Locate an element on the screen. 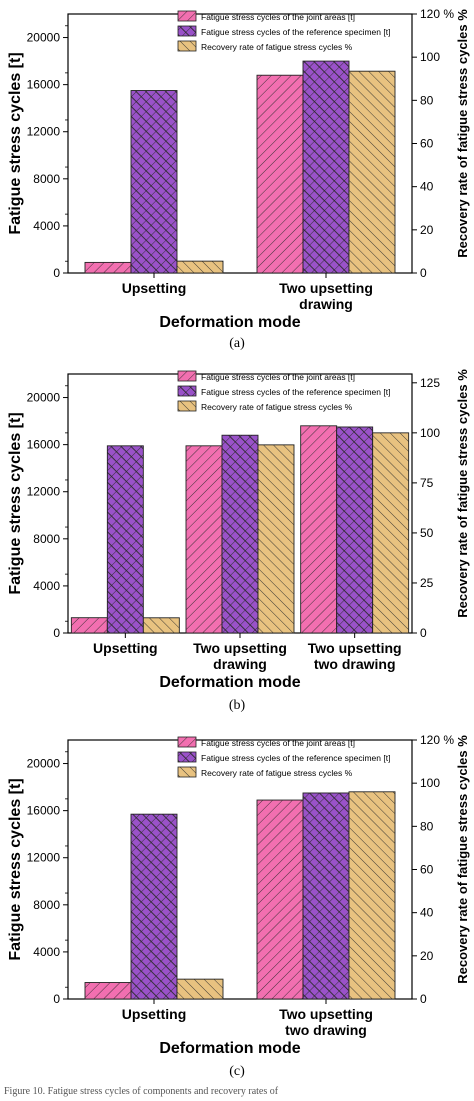 The height and width of the screenshot is (1101, 474). right-tick-label: 125 is located at coordinates (430, 383).